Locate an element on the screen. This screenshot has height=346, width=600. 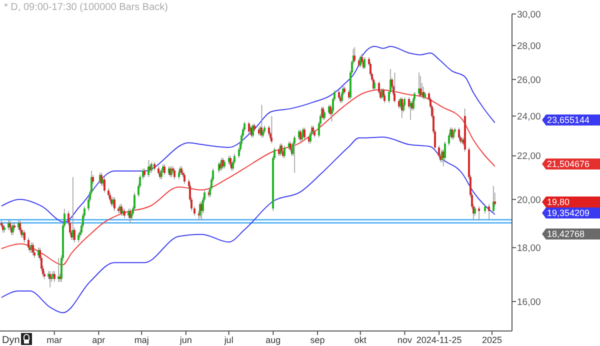
y-tick-label: 18,00 is located at coordinates (529, 248).